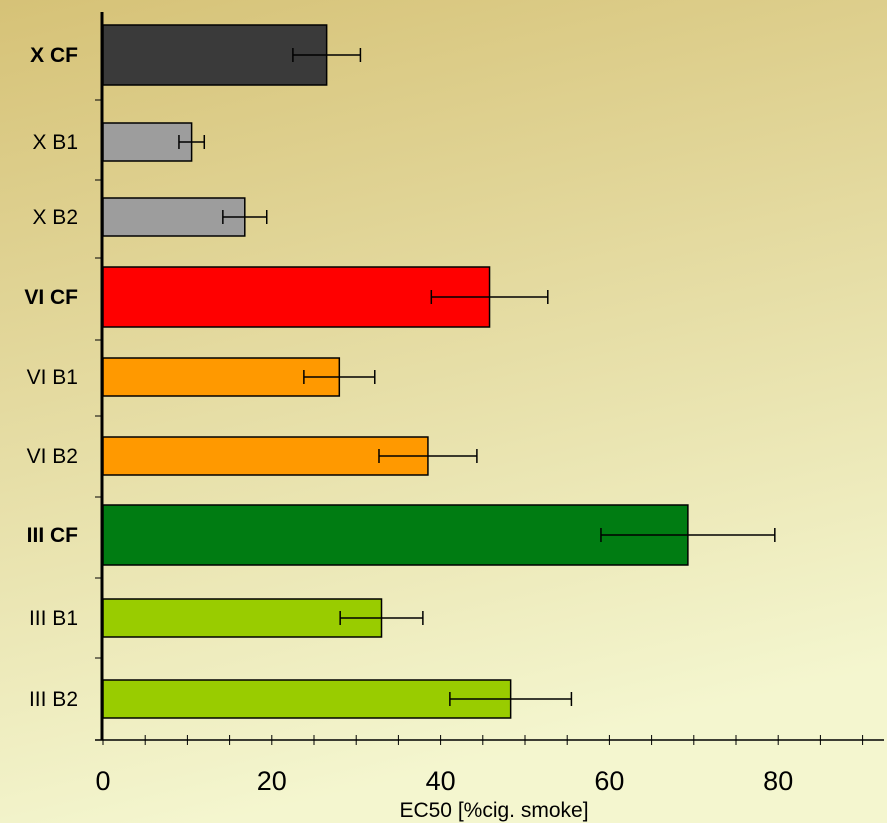 This screenshot has height=823, width=887. I want to click on error-bar-x-b1, so click(192, 142).